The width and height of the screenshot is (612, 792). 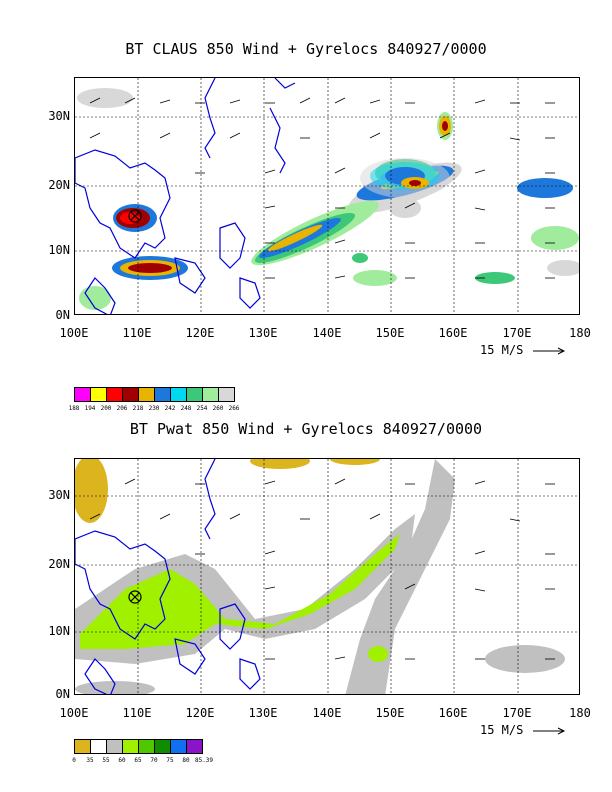 What do you see at coordinates (204, 760) in the screenshot?
I see `bottom-colorbar-label: 85.39` at bounding box center [204, 760].